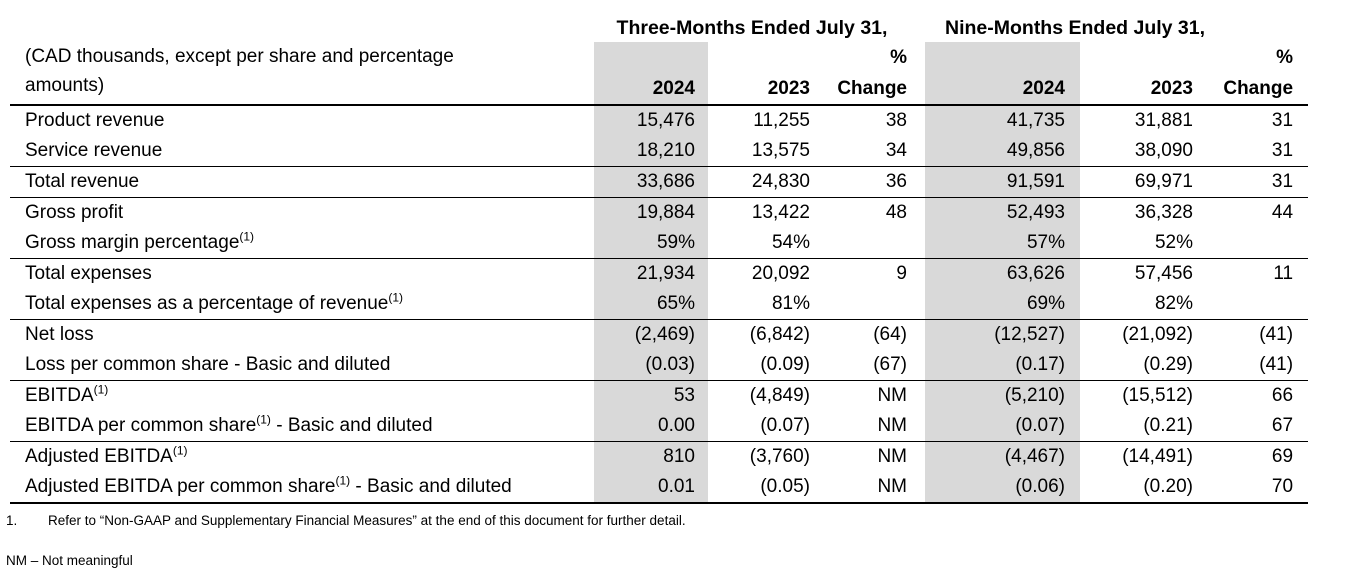  I want to click on value-cell: 57%, so click(1002, 243).